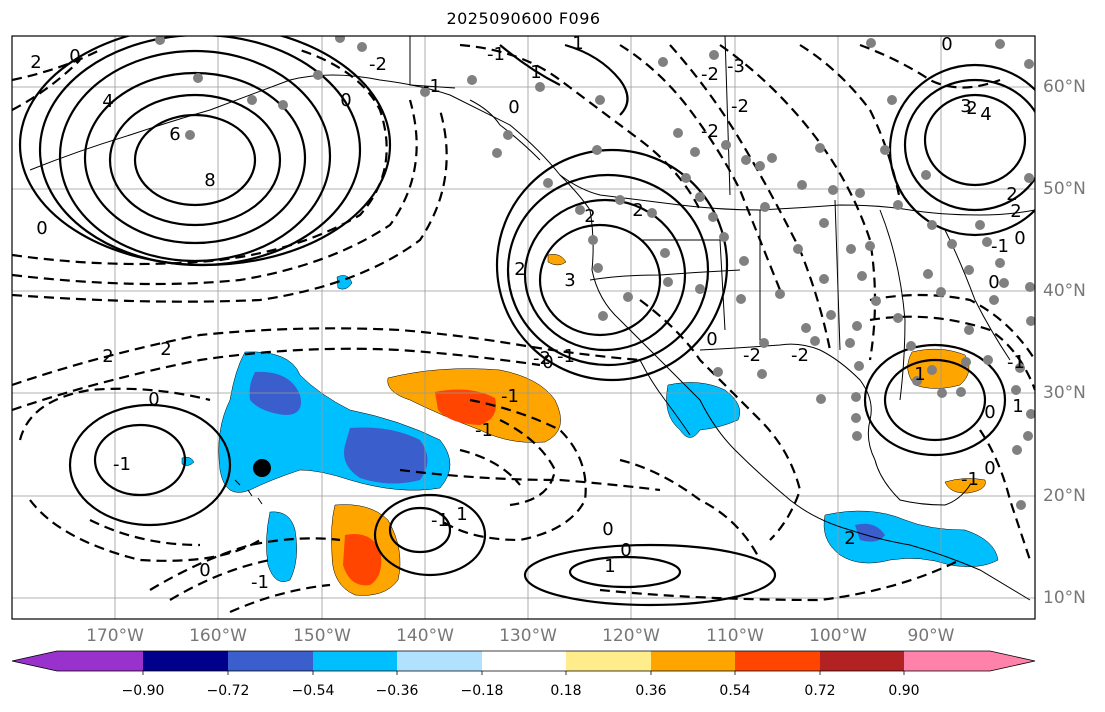 The width and height of the screenshot is (1105, 712). What do you see at coordinates (397, 691) in the screenshot?
I see `colorbar-tick-label: −0.36` at bounding box center [397, 691].